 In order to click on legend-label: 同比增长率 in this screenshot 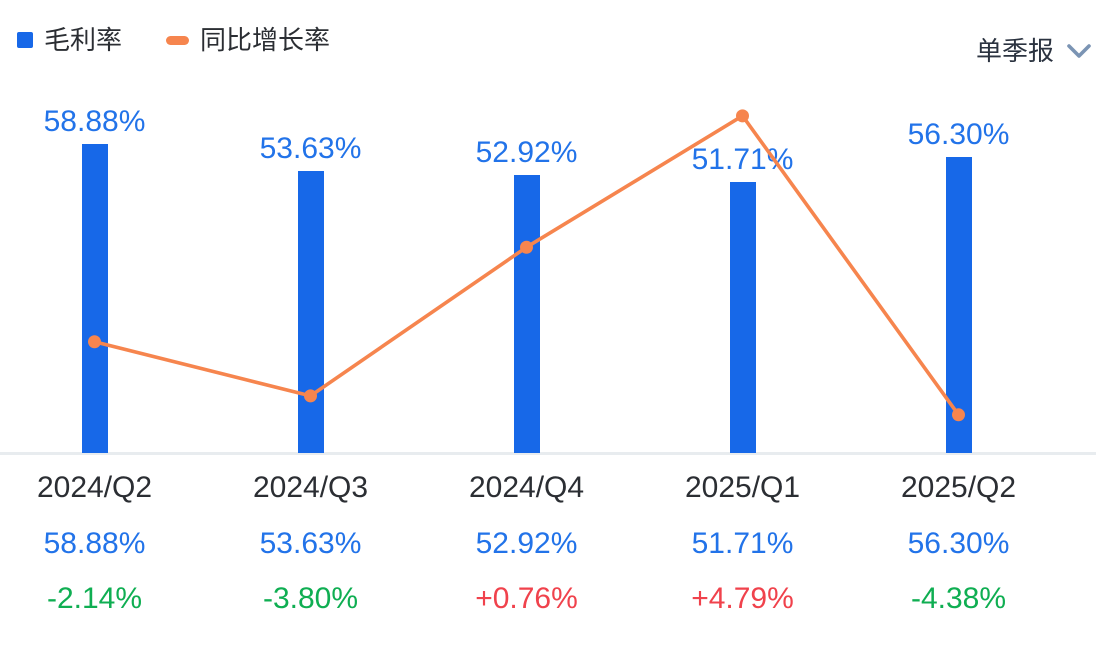, I will do `click(265, 40)`.